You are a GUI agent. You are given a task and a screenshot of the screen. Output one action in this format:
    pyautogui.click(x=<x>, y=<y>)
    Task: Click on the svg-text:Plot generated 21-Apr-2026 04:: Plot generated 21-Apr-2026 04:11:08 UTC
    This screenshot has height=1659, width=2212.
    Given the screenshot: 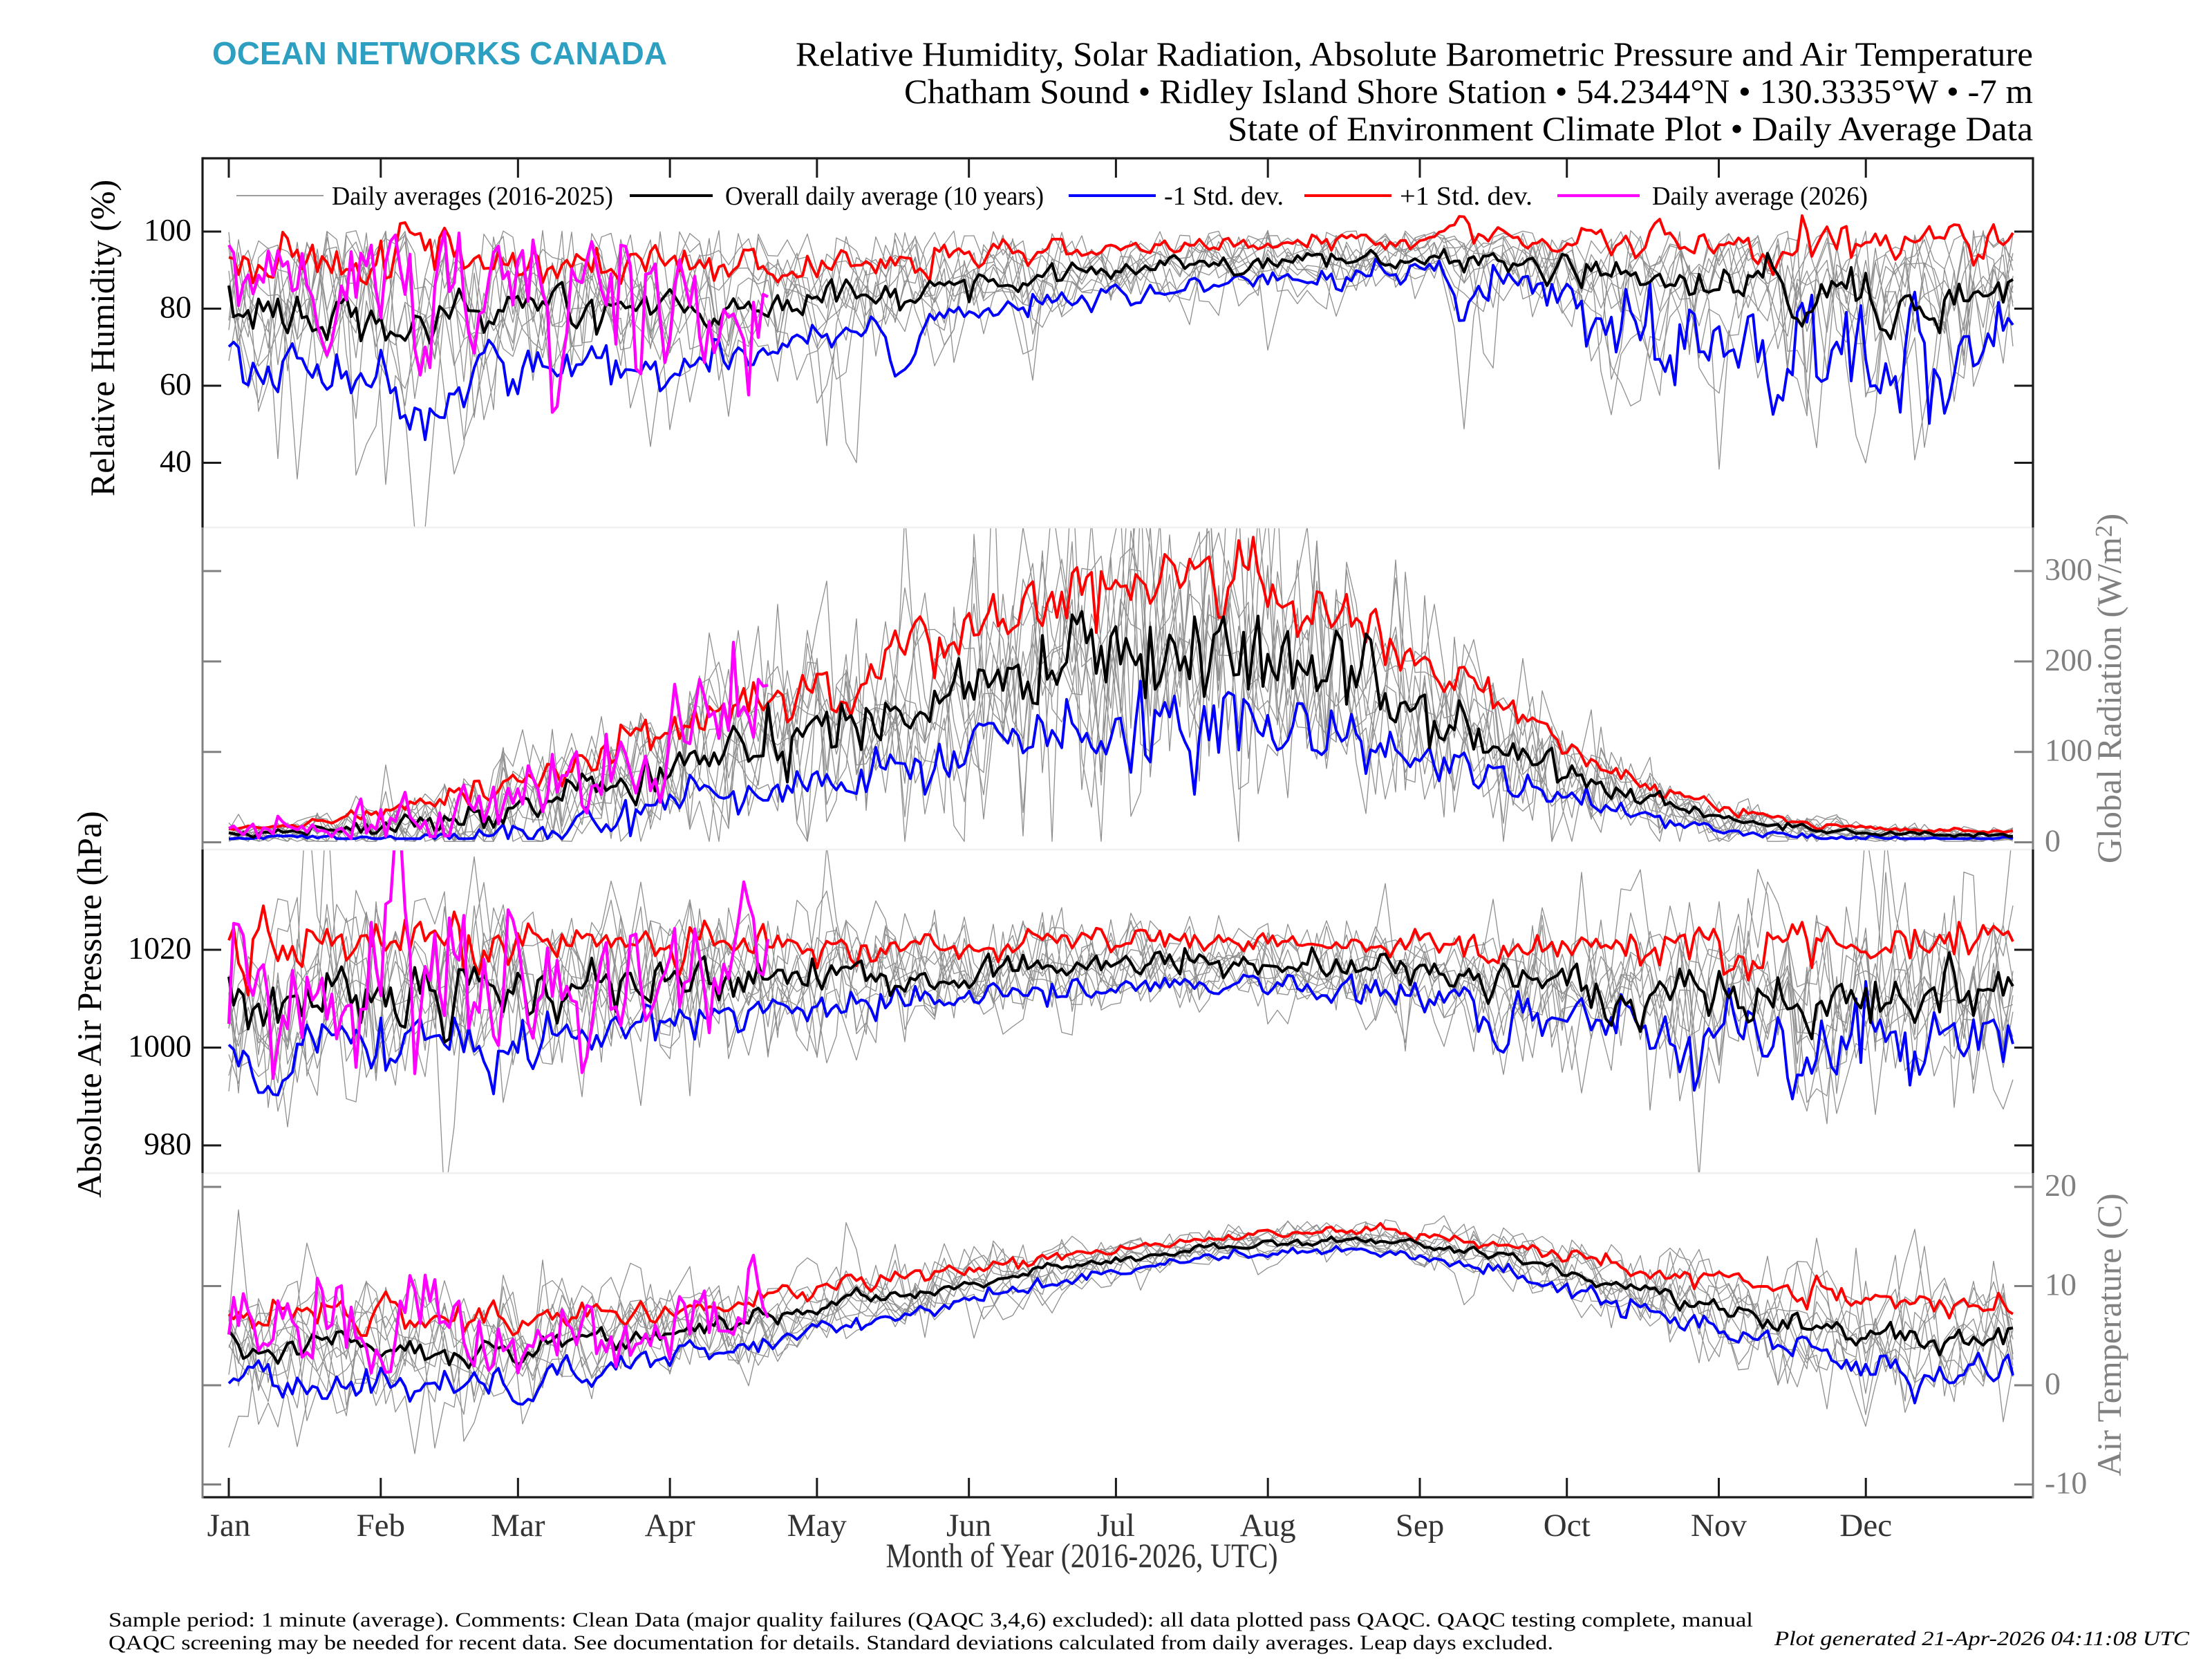 What is the action you would take?
    pyautogui.click(x=1982, y=1638)
    